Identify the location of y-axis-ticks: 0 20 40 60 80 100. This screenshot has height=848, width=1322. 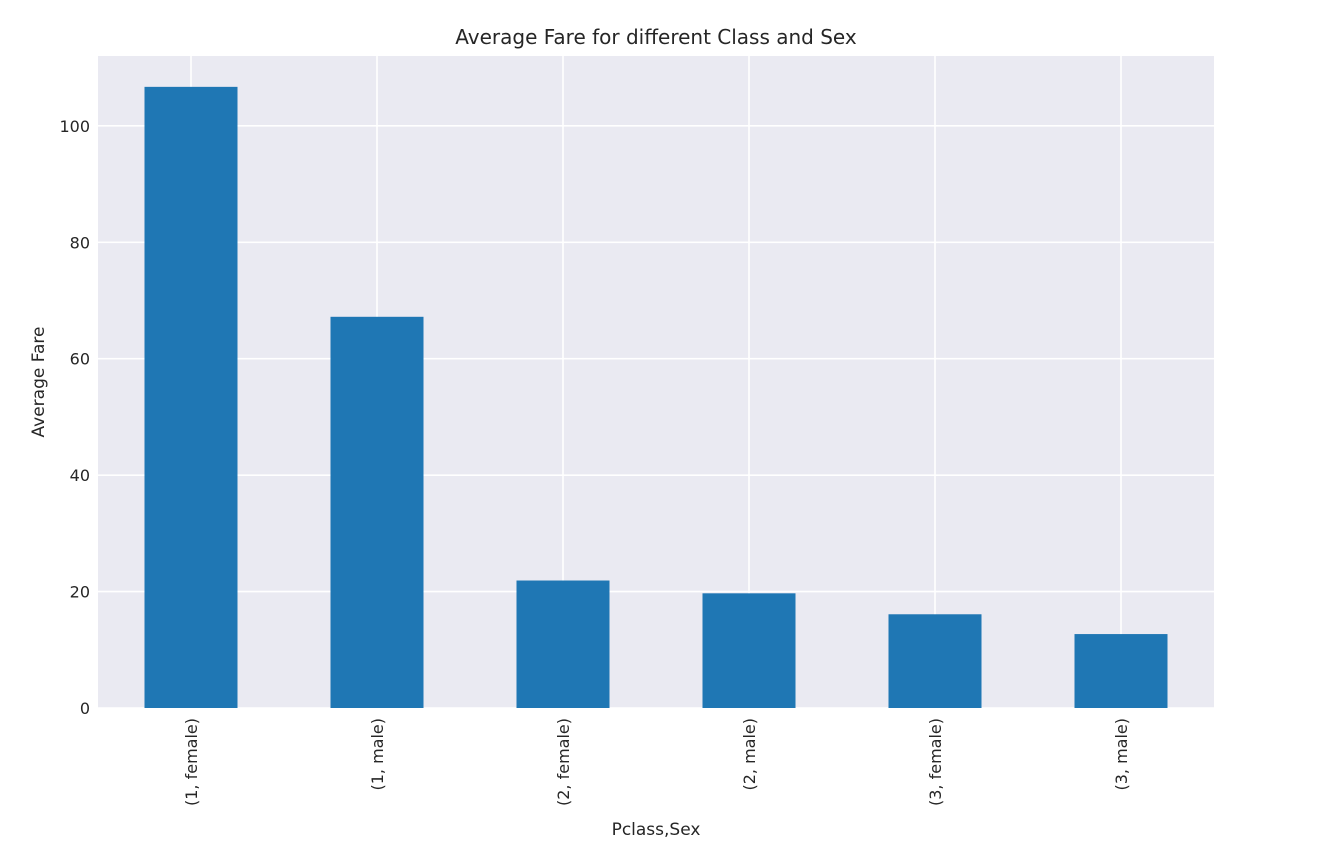
(74, 417).